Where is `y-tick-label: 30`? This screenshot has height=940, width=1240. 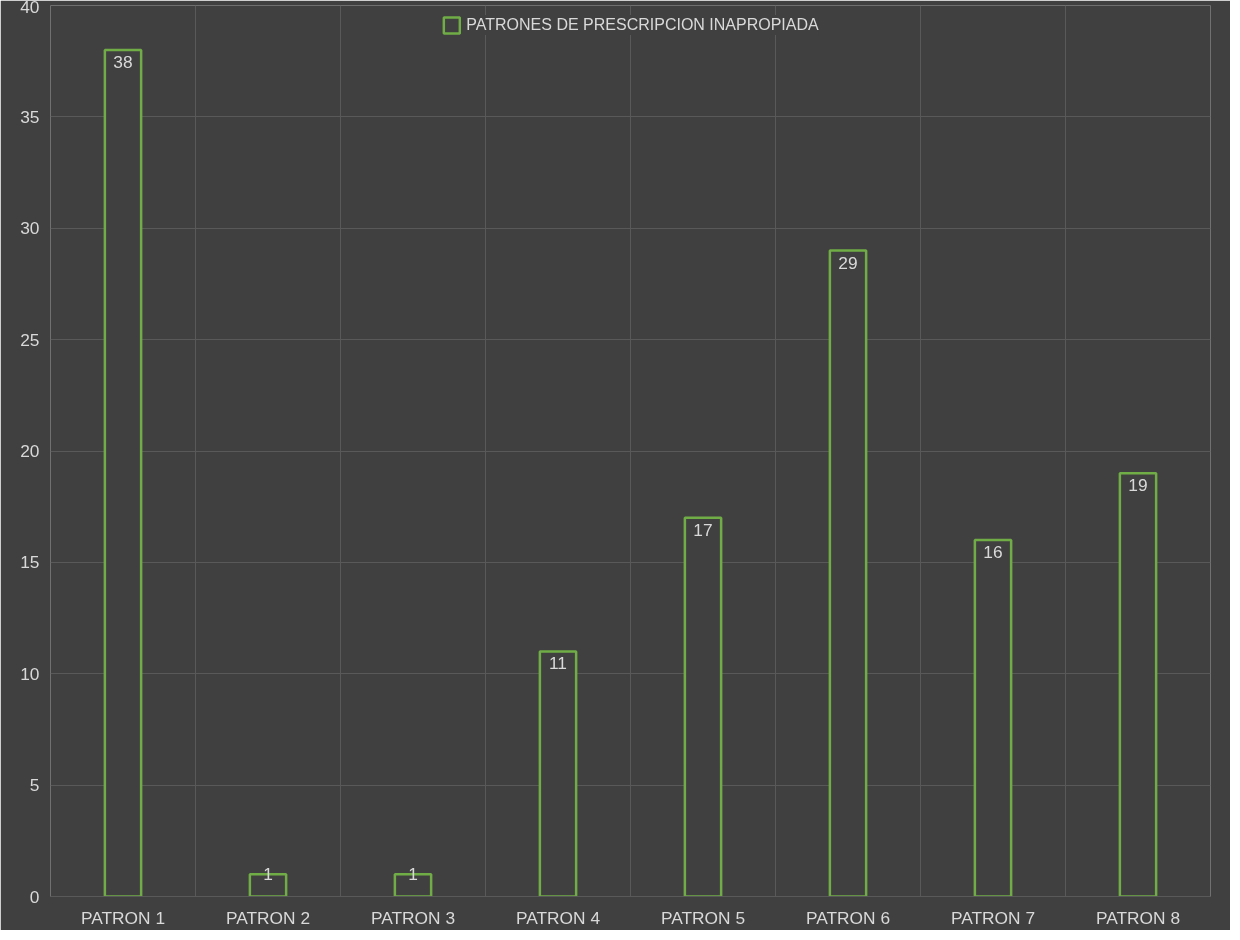 y-tick-label: 30 is located at coordinates (30, 228).